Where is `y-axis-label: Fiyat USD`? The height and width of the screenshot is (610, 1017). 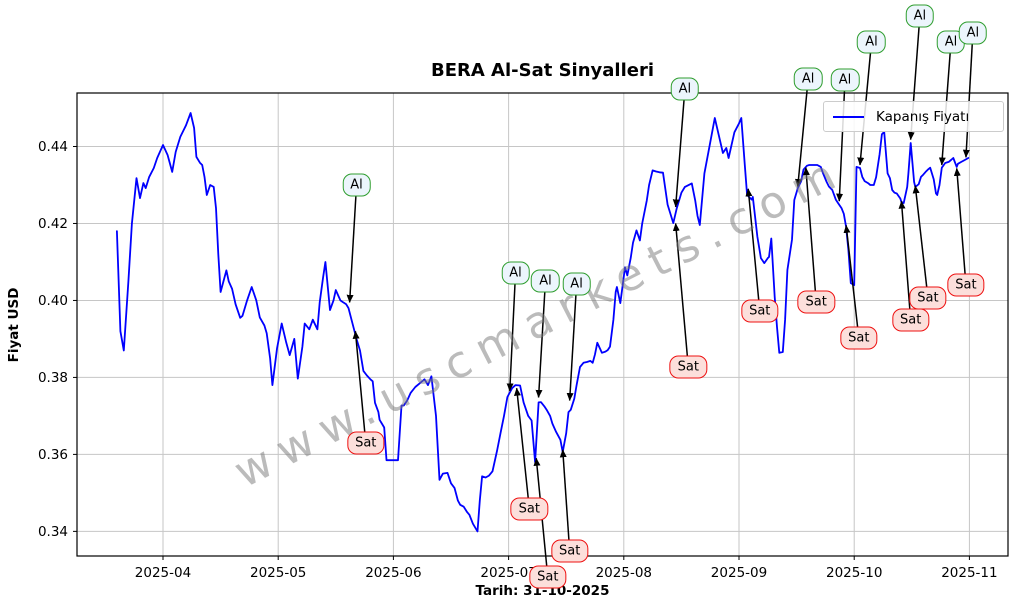 y-axis-label: Fiyat USD is located at coordinates (14, 325).